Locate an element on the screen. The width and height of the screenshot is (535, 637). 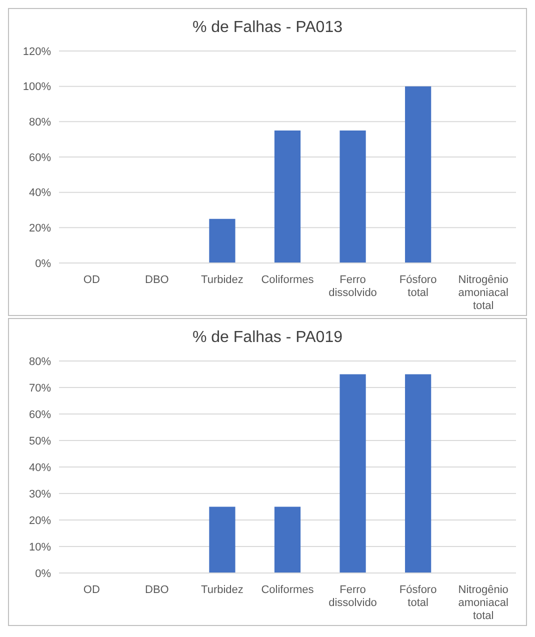
y-tick-label: 120% is located at coordinates (37, 52).